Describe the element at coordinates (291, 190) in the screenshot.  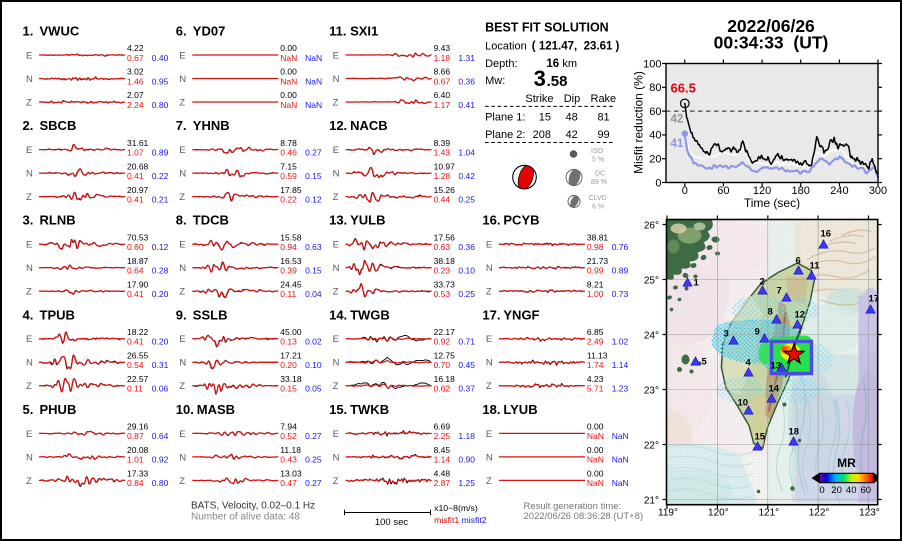
I see `svg-text: 17.85` at that location.